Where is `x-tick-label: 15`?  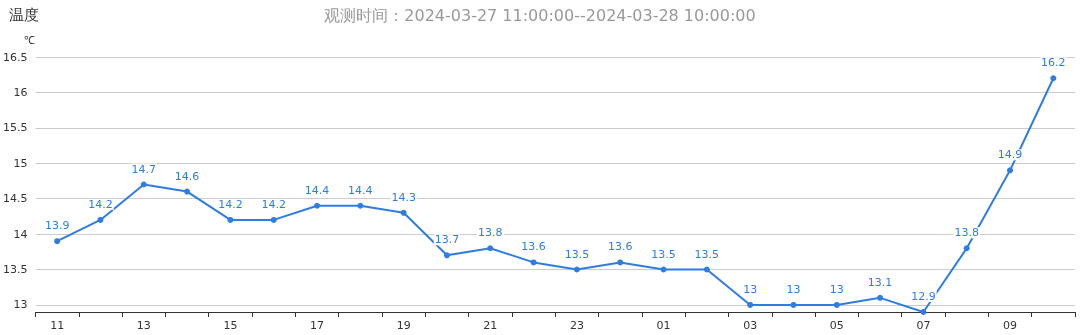
x-tick-label: 15 is located at coordinates (230, 325).